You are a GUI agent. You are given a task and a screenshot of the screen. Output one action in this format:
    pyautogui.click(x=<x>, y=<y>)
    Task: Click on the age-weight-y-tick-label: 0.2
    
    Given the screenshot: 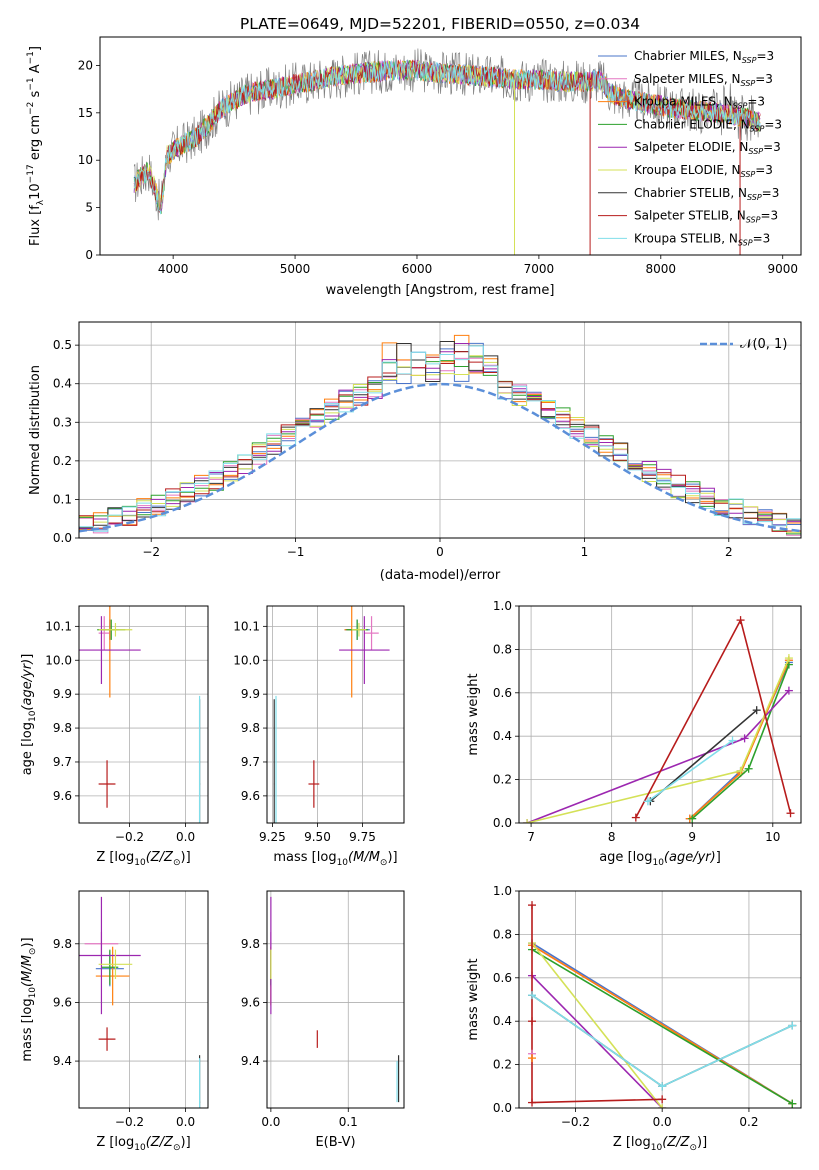 What is the action you would take?
    pyautogui.click(x=502, y=780)
    